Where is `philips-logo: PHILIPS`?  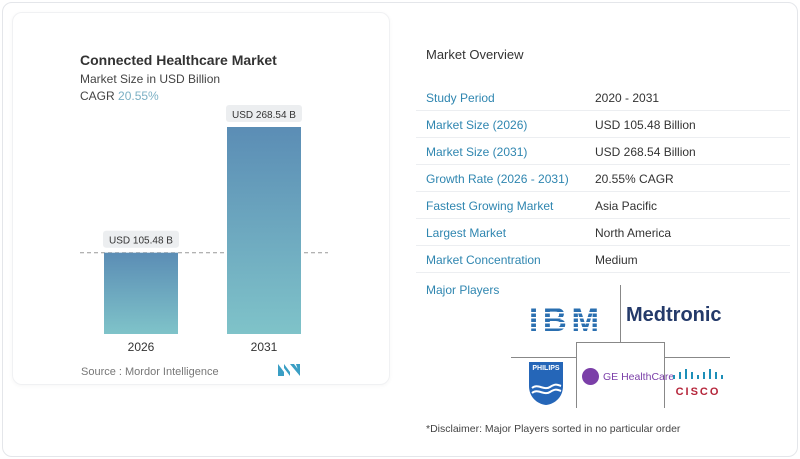
philips-logo: PHILIPS is located at coordinates (546, 383).